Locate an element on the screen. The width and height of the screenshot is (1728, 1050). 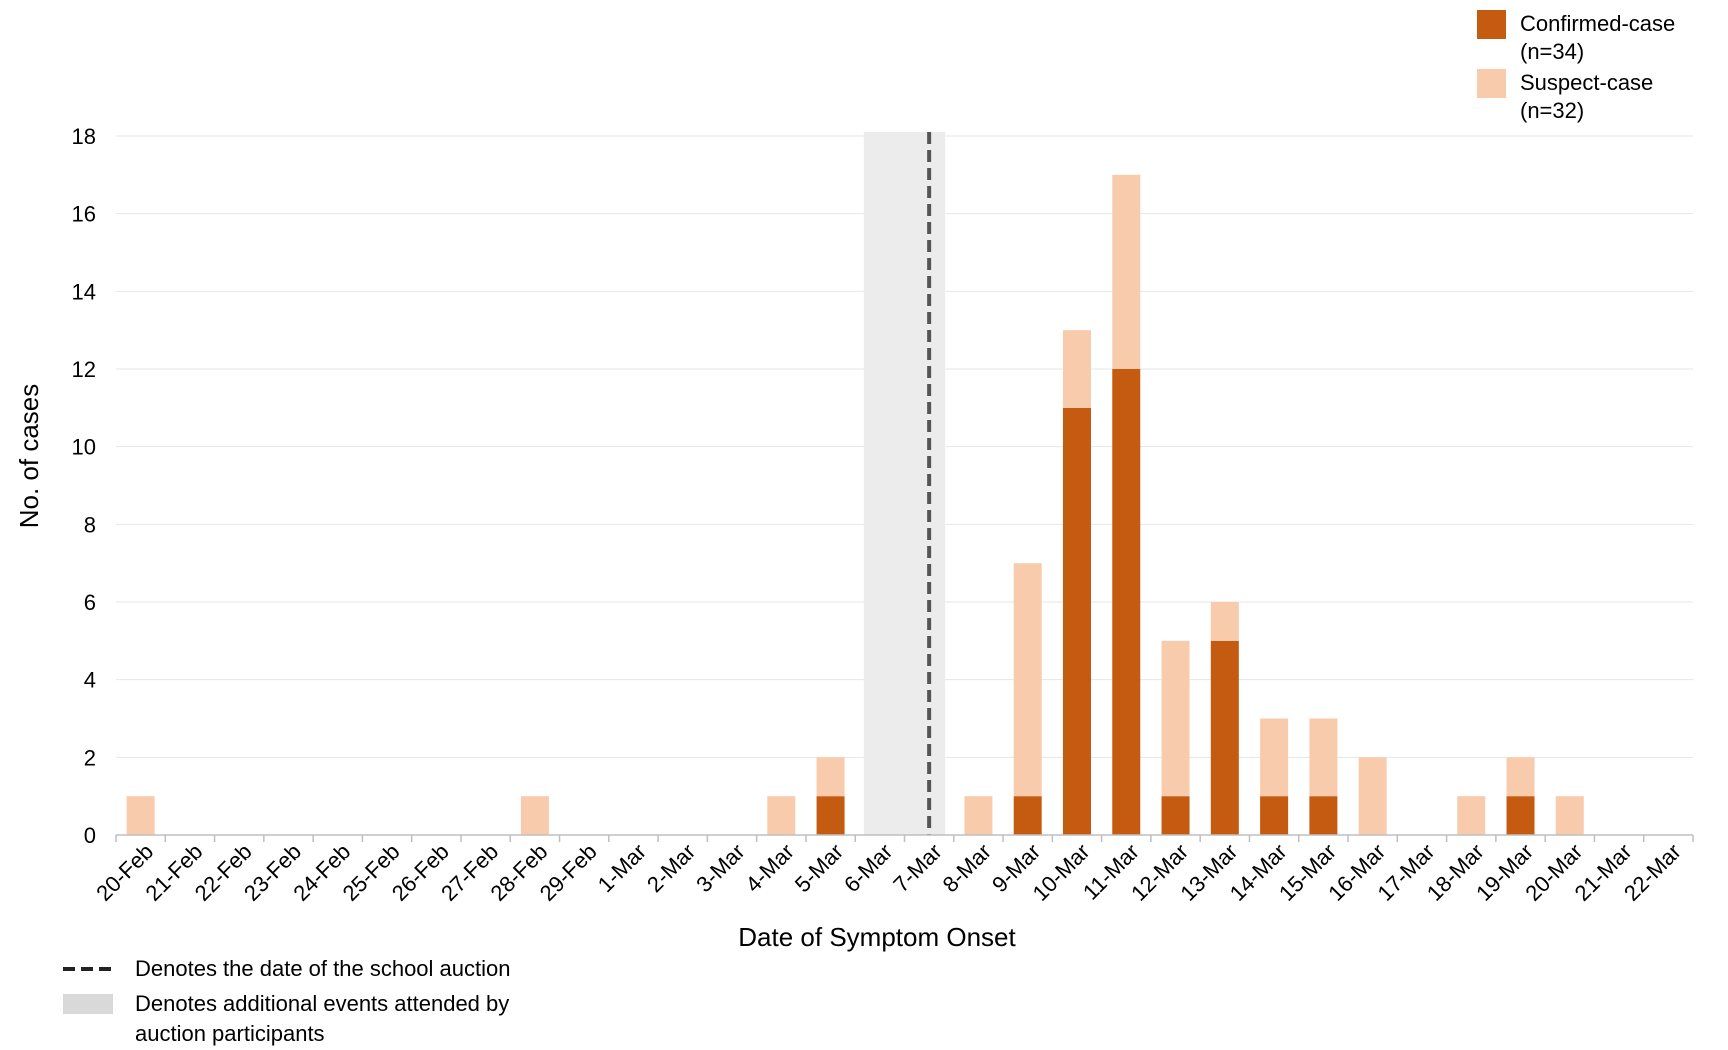
annotation-events-text-line2: auction participants is located at coordinates (230, 1033).